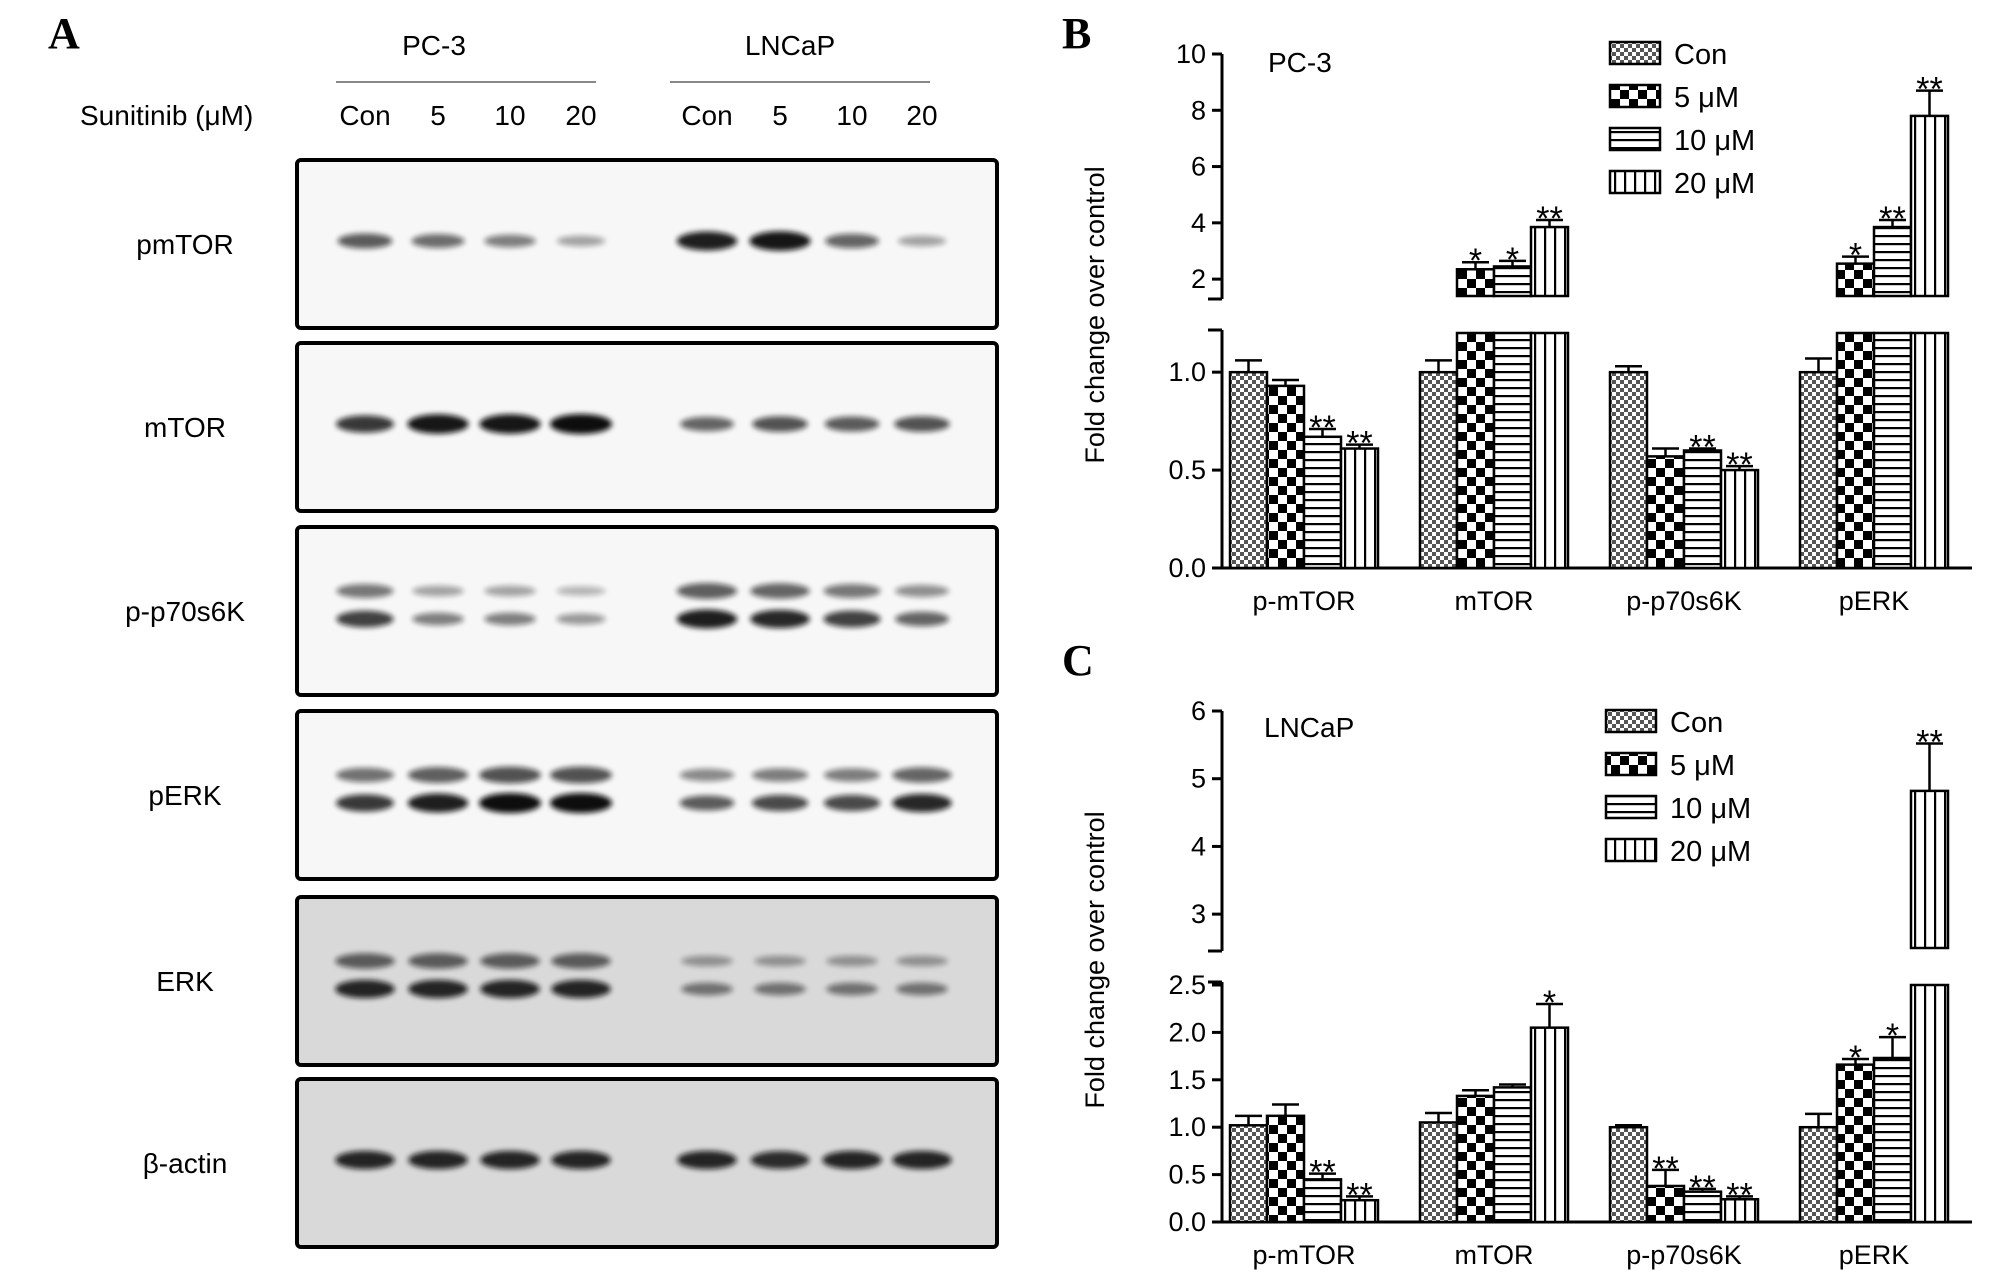 This screenshot has width=1990, height=1282. I want to click on significance-marker: *, so click(1855, 1058).